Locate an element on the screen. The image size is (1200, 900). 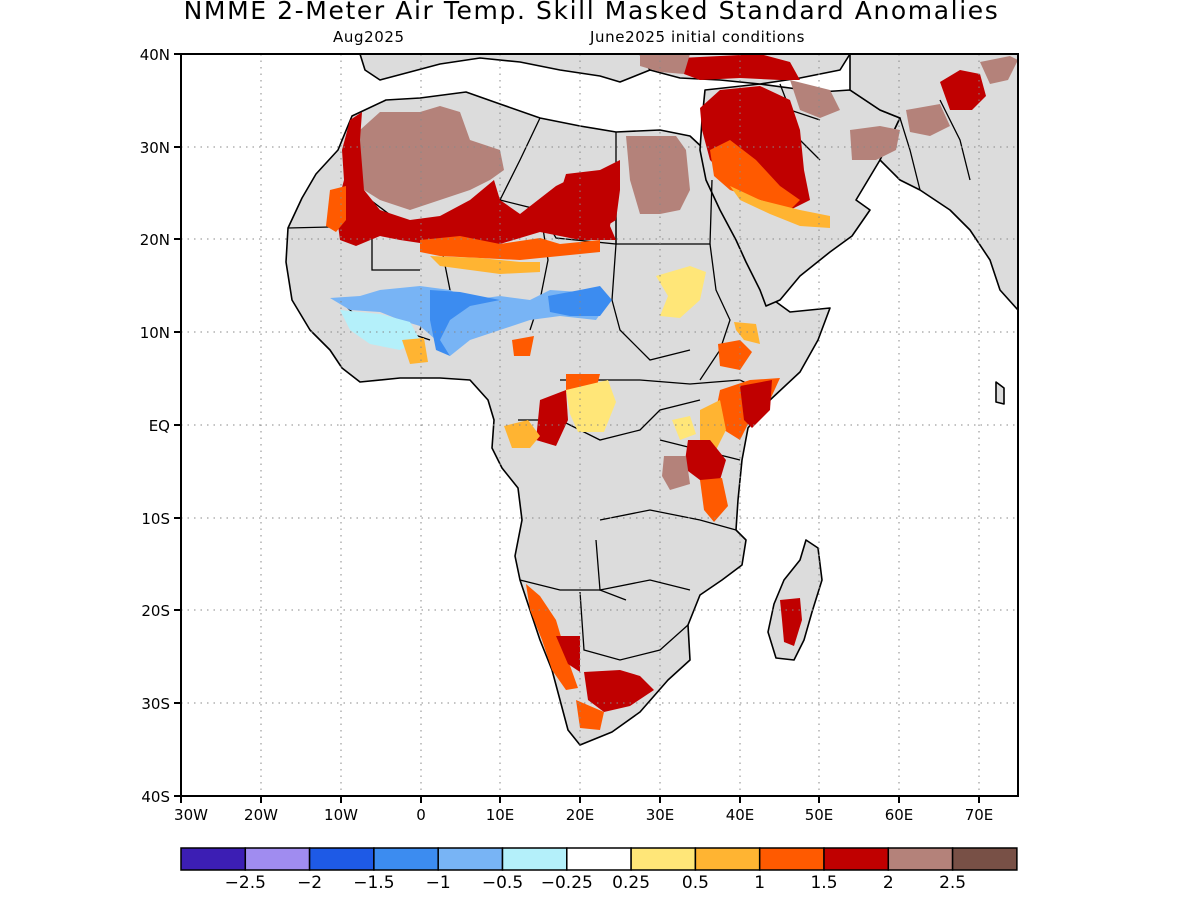
colorbar: −2.5 −2 −1.5 −1 −0.5 −0.25 0.25 0.5 1 1.5 2 2.5 is located at coordinates (599, 870).